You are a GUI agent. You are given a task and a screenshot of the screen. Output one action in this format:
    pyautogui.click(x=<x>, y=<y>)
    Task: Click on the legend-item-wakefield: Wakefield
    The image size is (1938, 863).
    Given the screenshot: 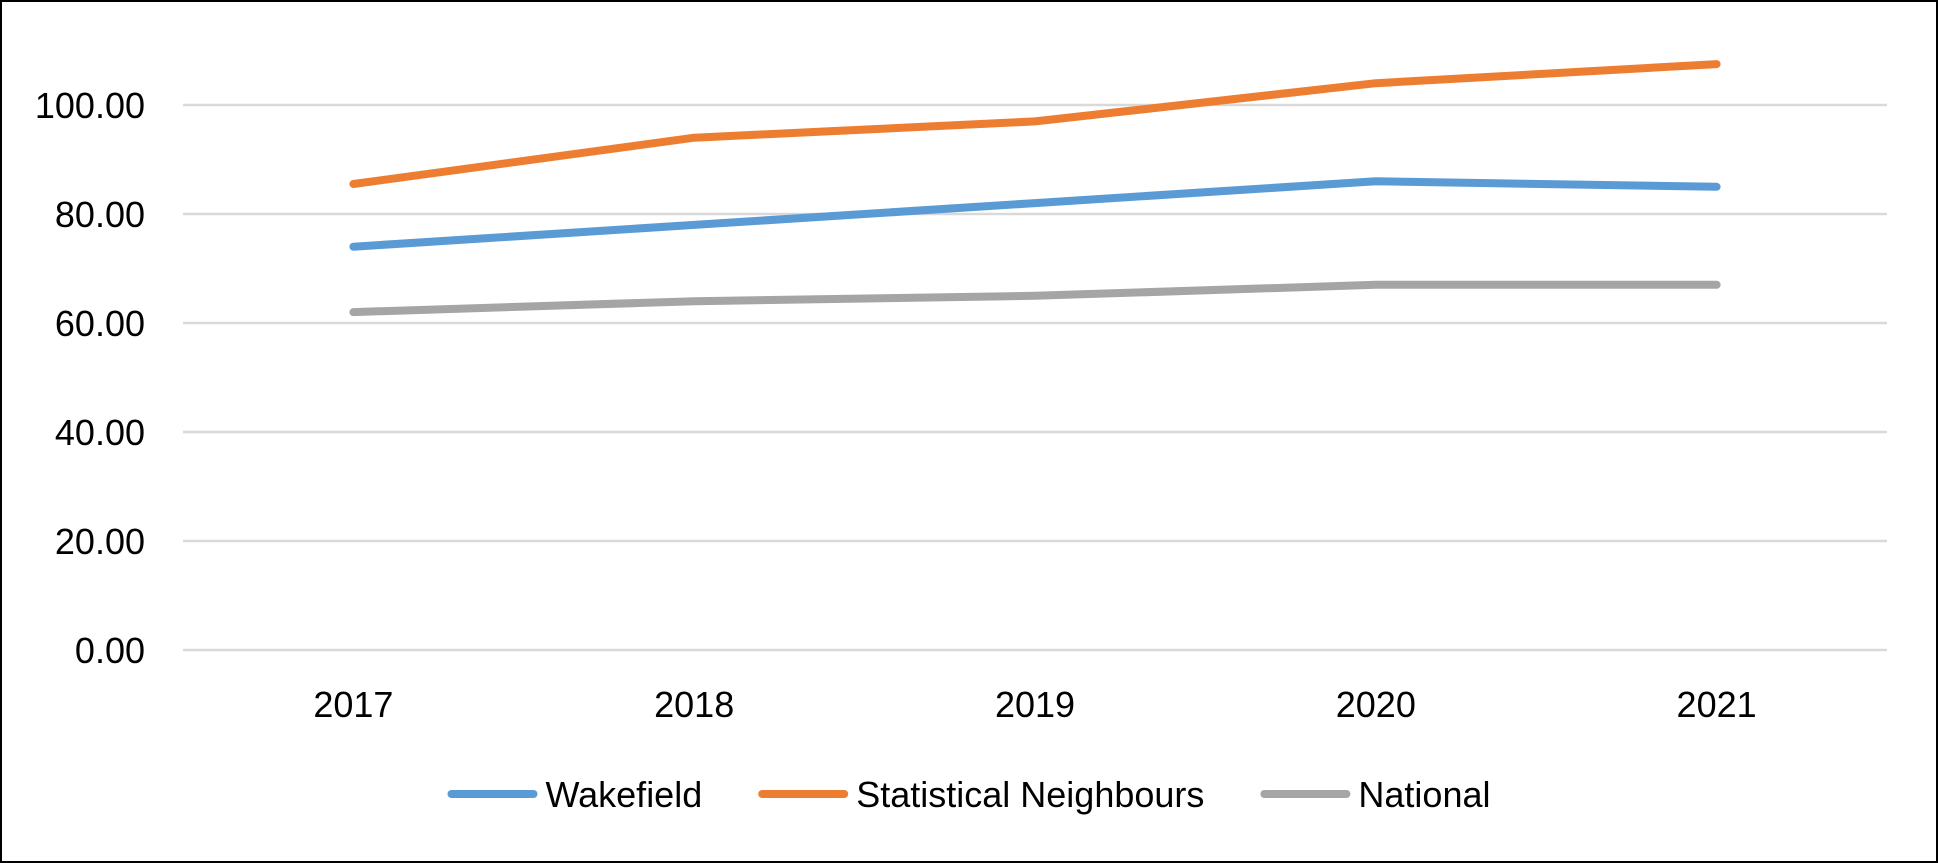 What is the action you would take?
    pyautogui.click(x=575, y=794)
    